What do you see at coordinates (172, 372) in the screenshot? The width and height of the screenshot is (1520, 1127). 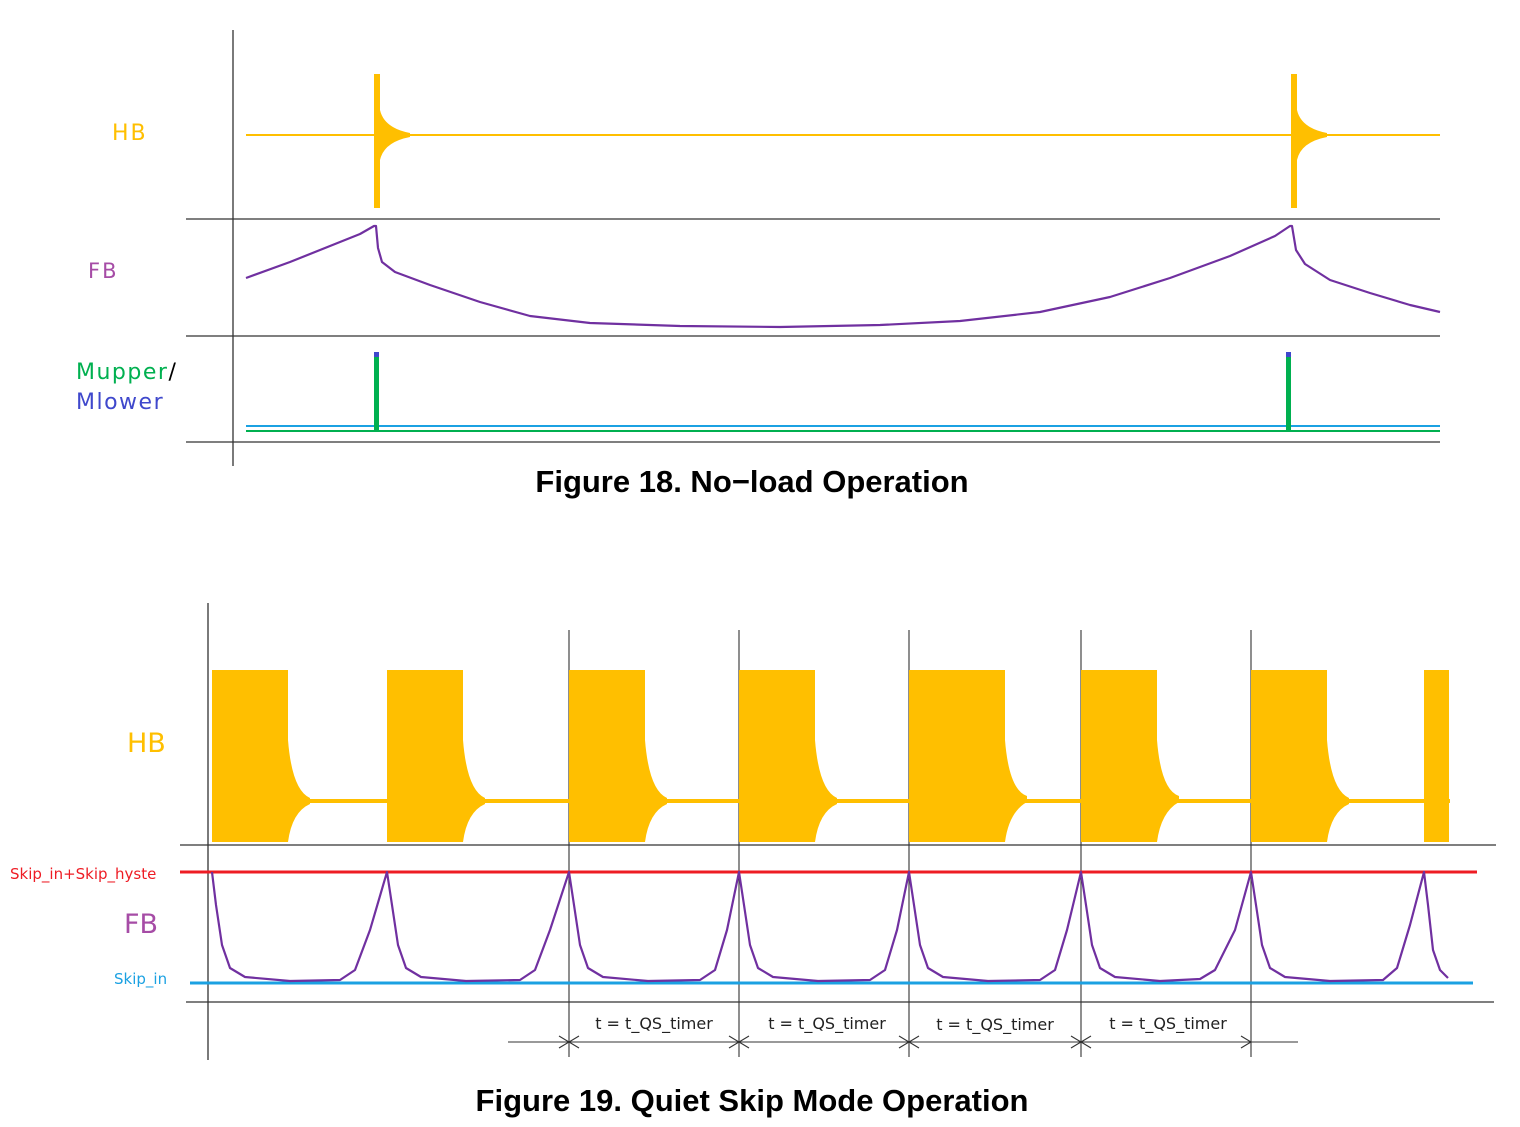 I see `slash-text: /` at bounding box center [172, 372].